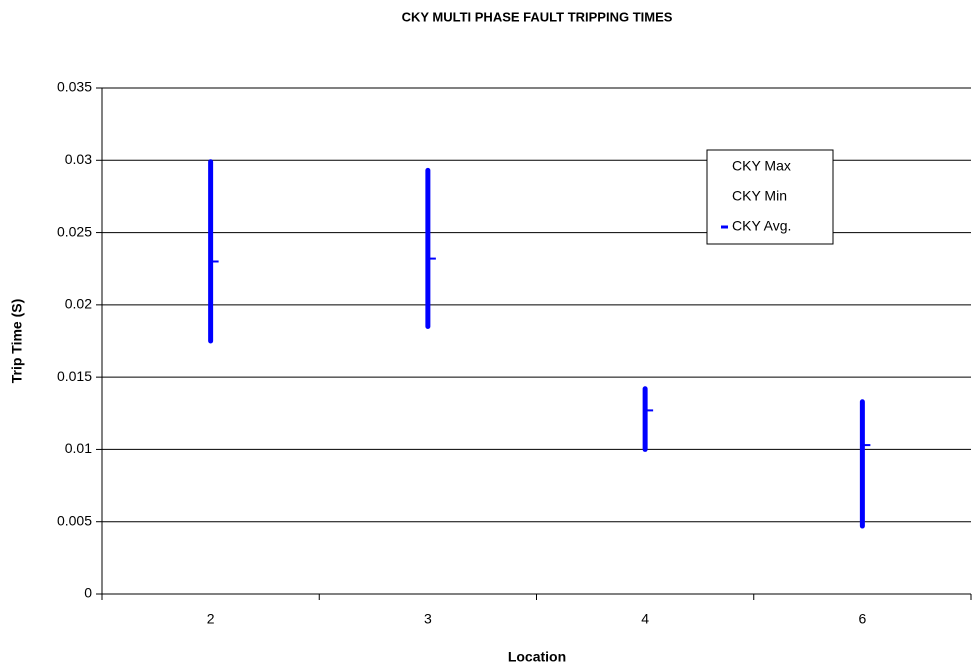 This screenshot has height=671, width=972. Describe the element at coordinates (78, 159) in the screenshot. I see `y-tick-label: 0.03` at that location.